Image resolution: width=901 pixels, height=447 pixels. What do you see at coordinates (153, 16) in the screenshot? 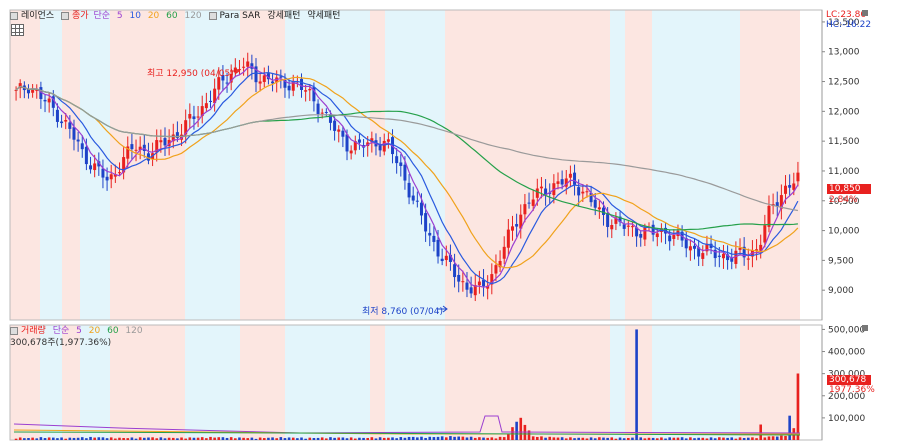
I see `legend-ma20: 20` at bounding box center [153, 16].